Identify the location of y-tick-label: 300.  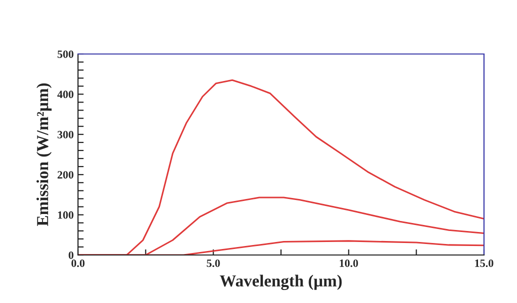
(66, 134).